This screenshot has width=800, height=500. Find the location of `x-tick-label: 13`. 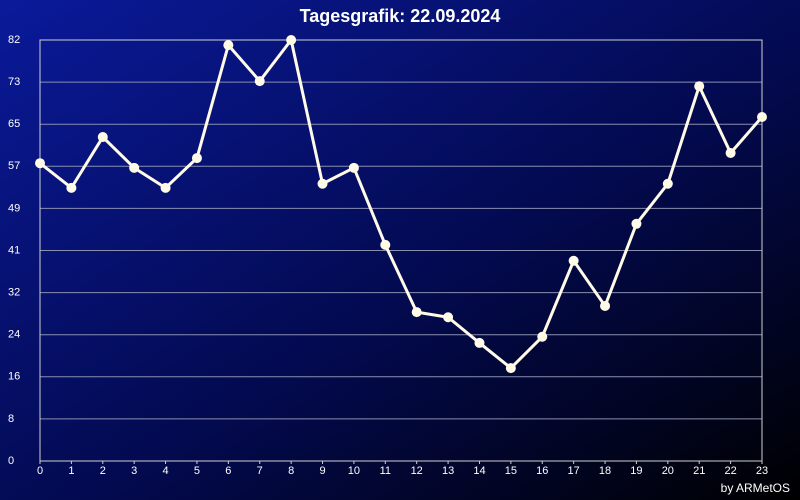

x-tick-label: 13 is located at coordinates (448, 471).